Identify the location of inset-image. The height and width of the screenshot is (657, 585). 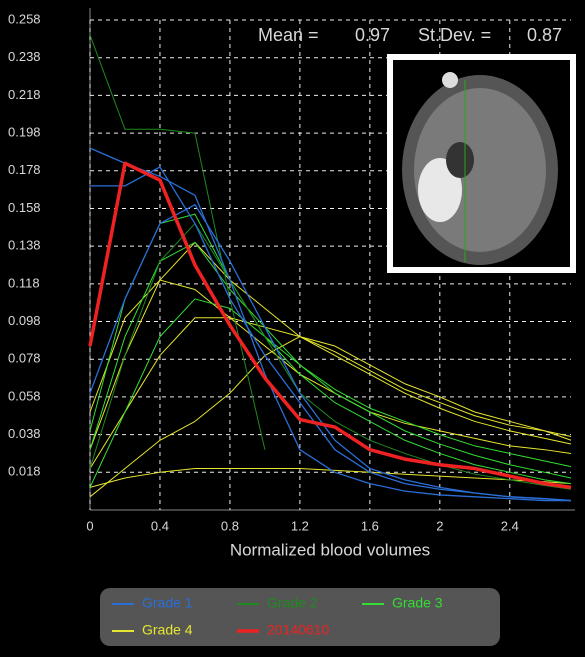
(481, 163).